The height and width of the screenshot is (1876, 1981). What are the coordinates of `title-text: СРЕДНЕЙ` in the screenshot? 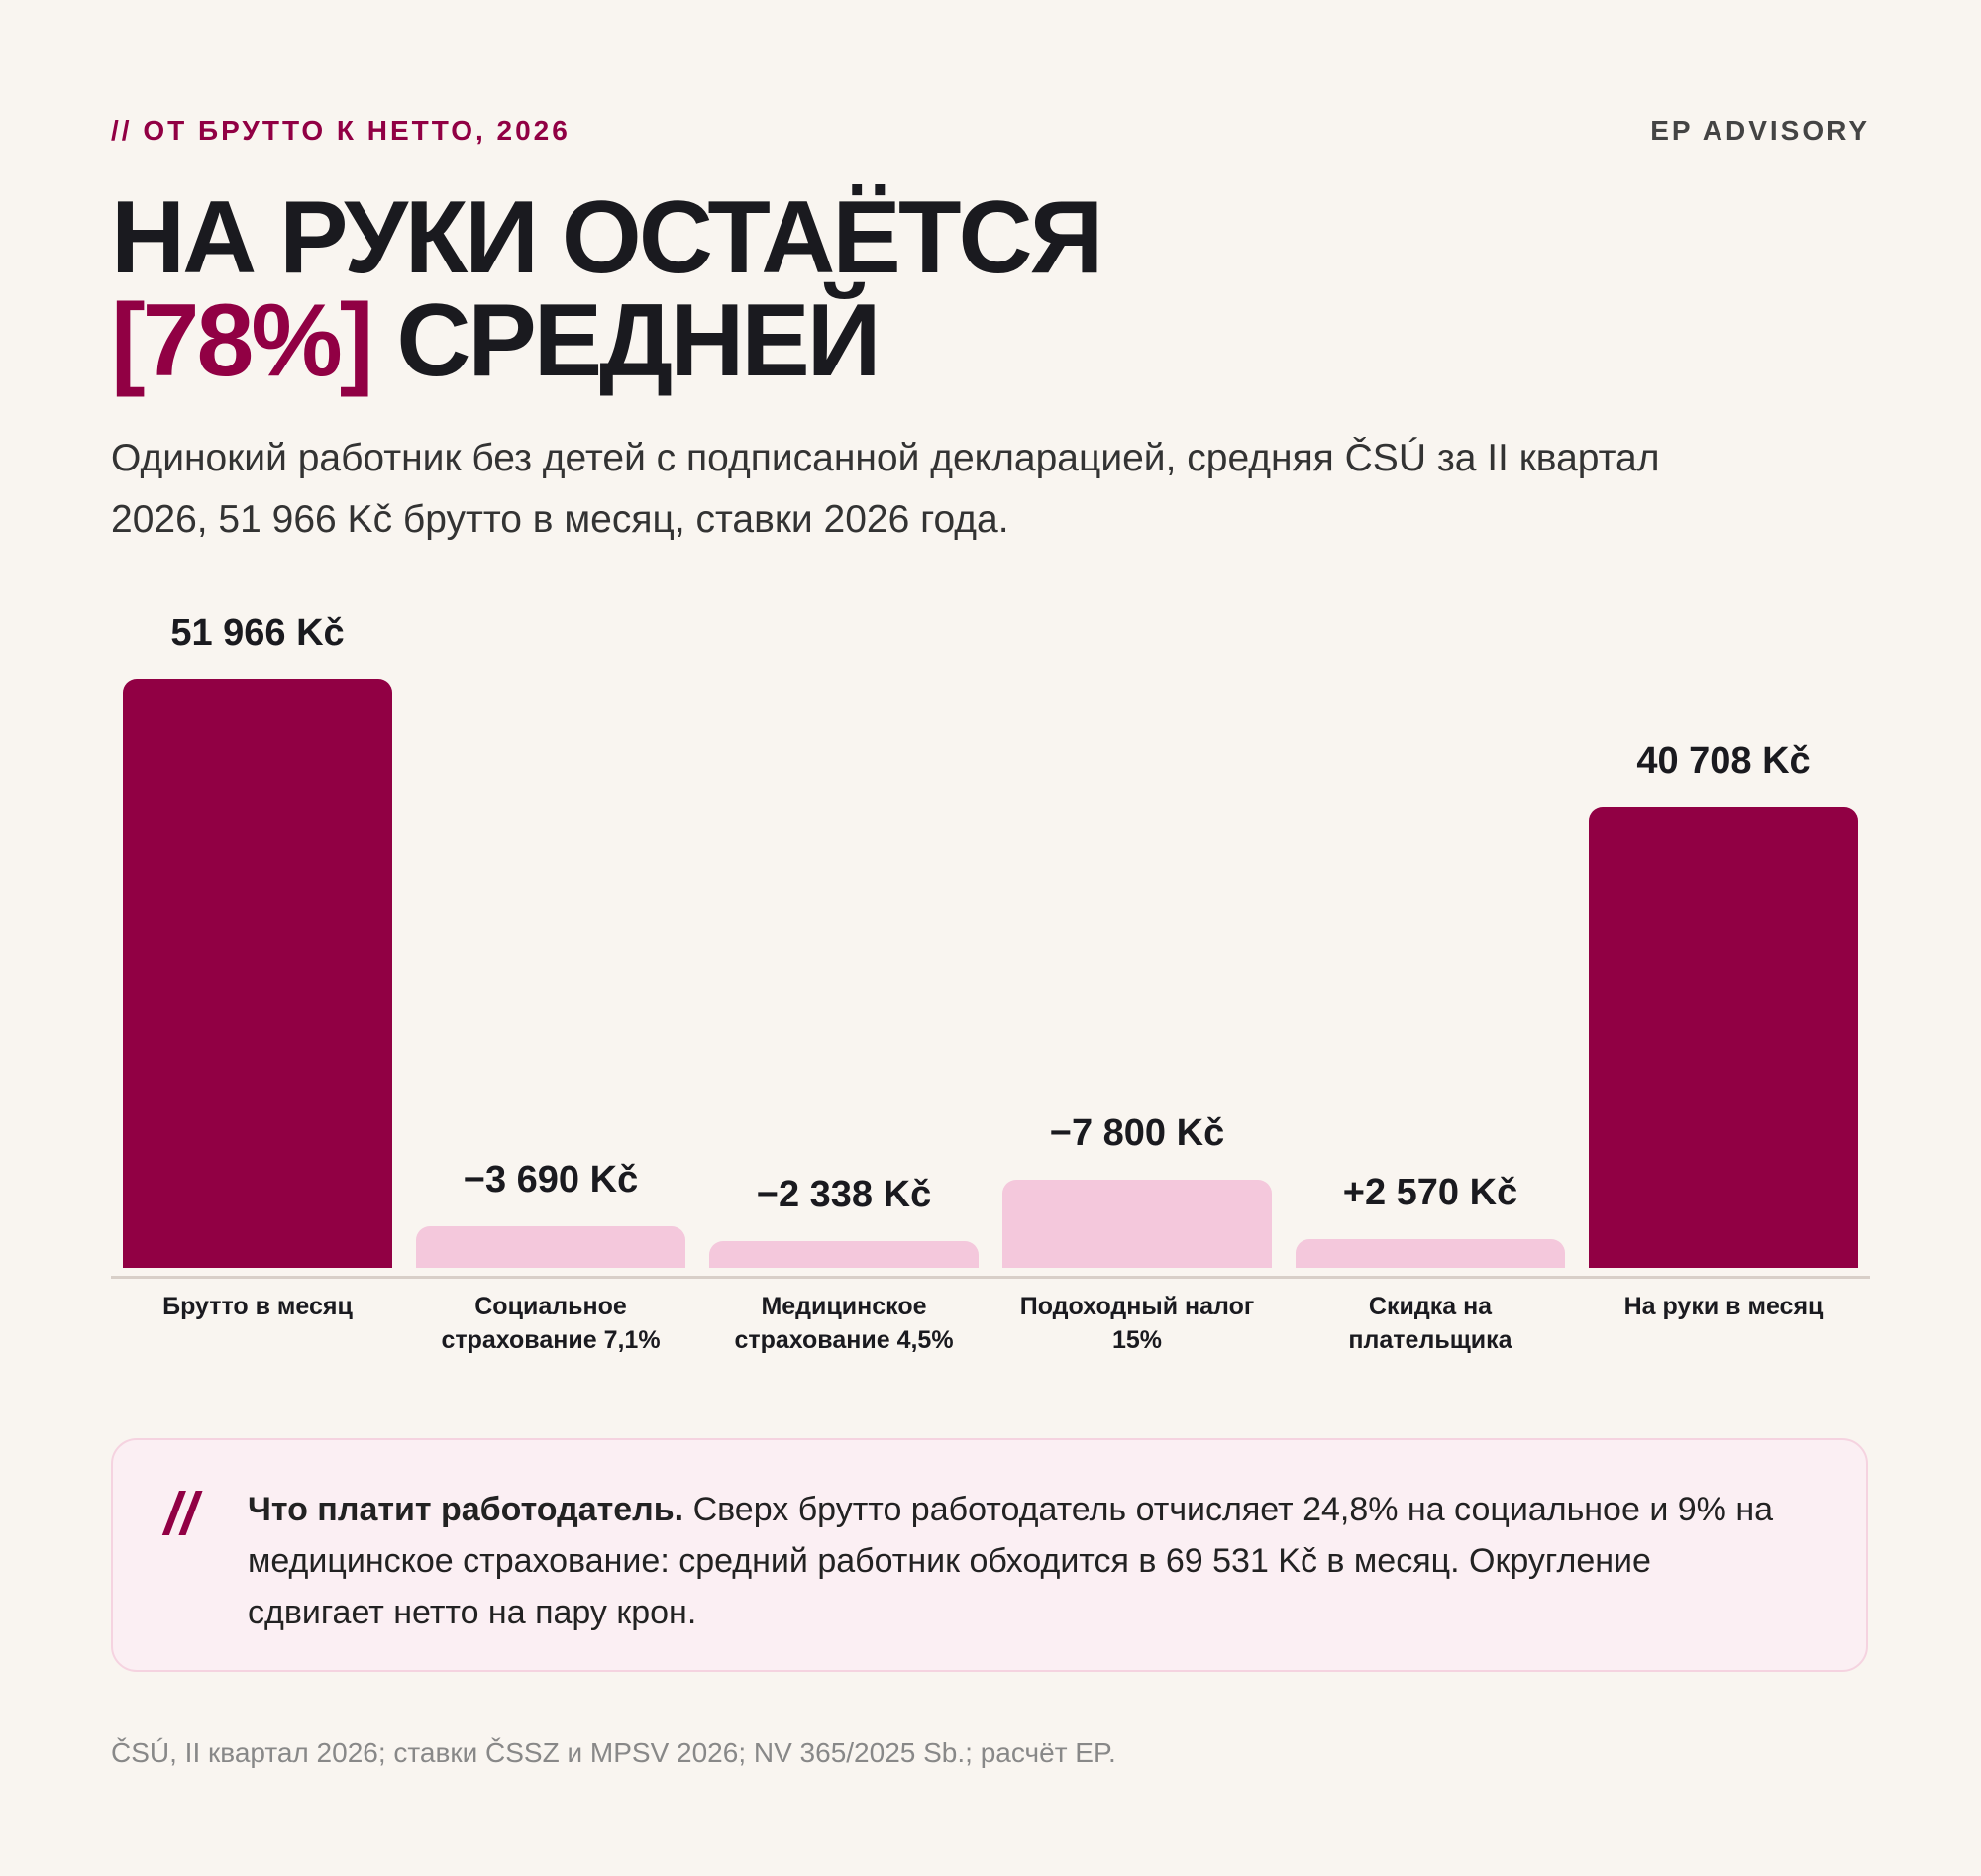 It's located at (638, 340).